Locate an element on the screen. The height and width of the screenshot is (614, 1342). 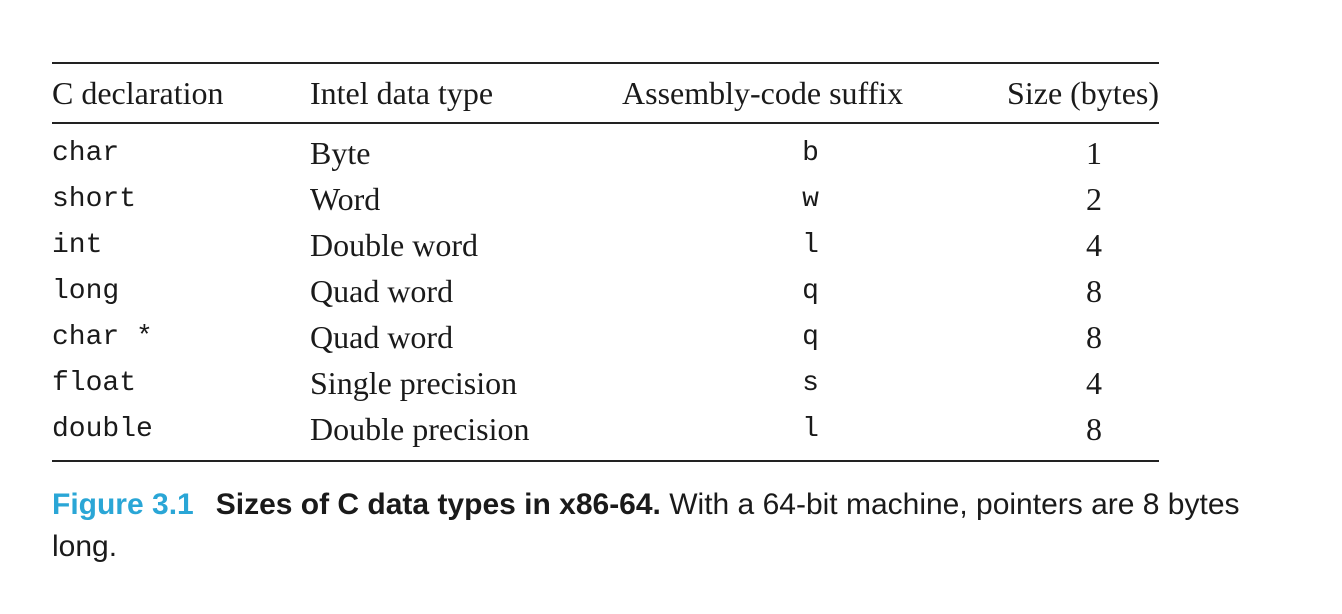
header-size-bytes: Size (bytes) is located at coordinates (1083, 92).